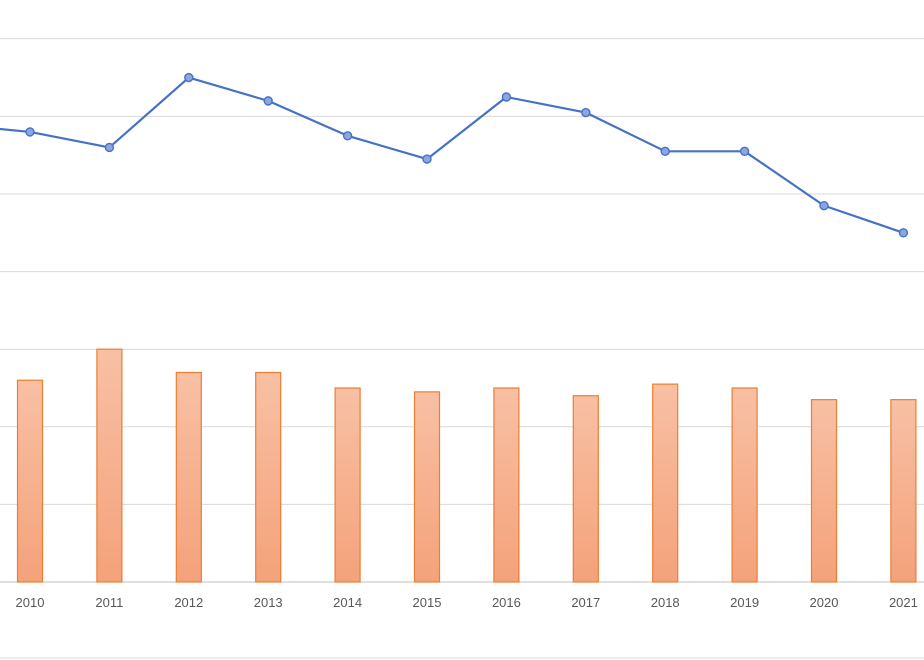 Image resolution: width=924 pixels, height=660 pixels. What do you see at coordinates (665, 483) in the screenshot?
I see `bar-2018` at bounding box center [665, 483].